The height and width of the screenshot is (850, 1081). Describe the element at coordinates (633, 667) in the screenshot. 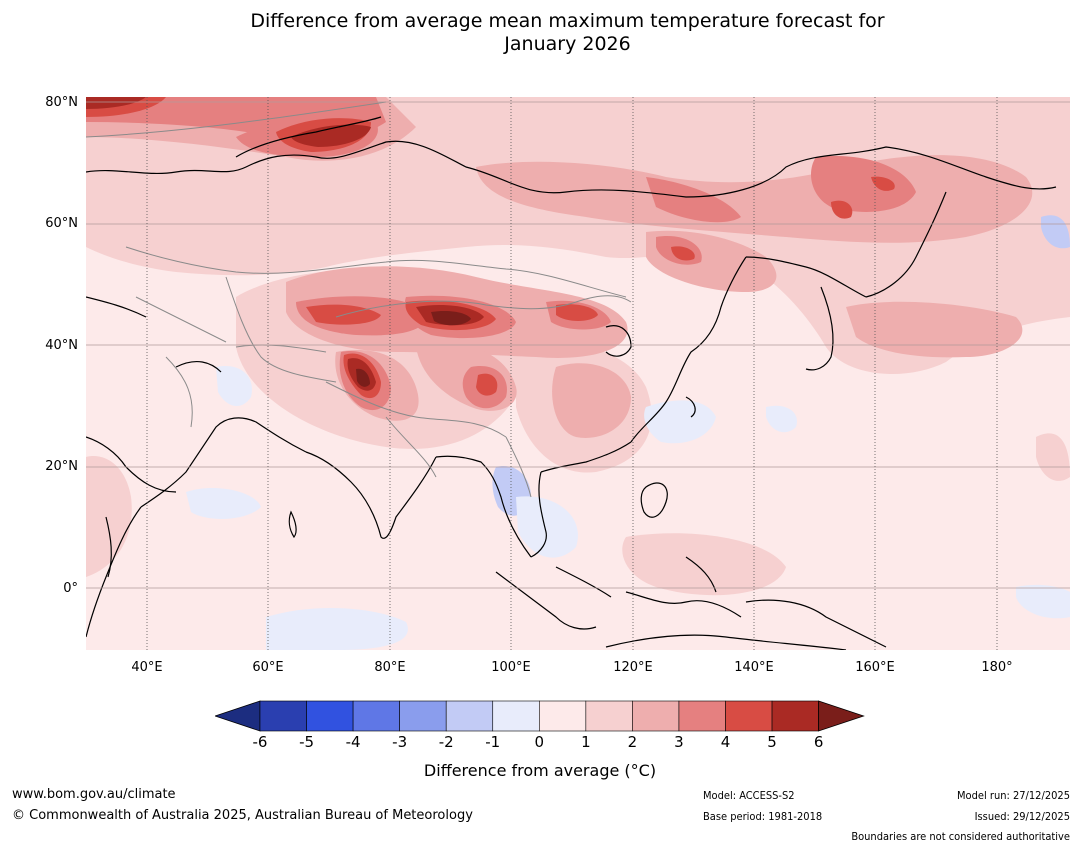

I see `lon-label-120e: 120°E` at that location.